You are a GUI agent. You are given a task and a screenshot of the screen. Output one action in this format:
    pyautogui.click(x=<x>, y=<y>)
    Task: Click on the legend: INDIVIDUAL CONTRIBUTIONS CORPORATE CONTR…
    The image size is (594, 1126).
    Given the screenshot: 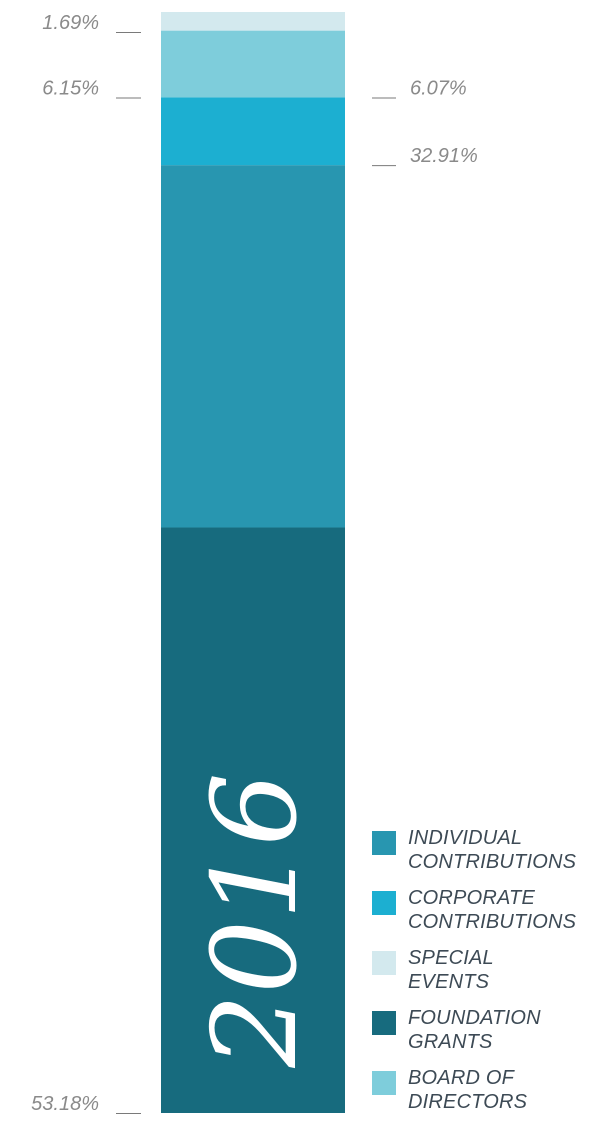 What is the action you would take?
    pyautogui.click(x=483, y=976)
    